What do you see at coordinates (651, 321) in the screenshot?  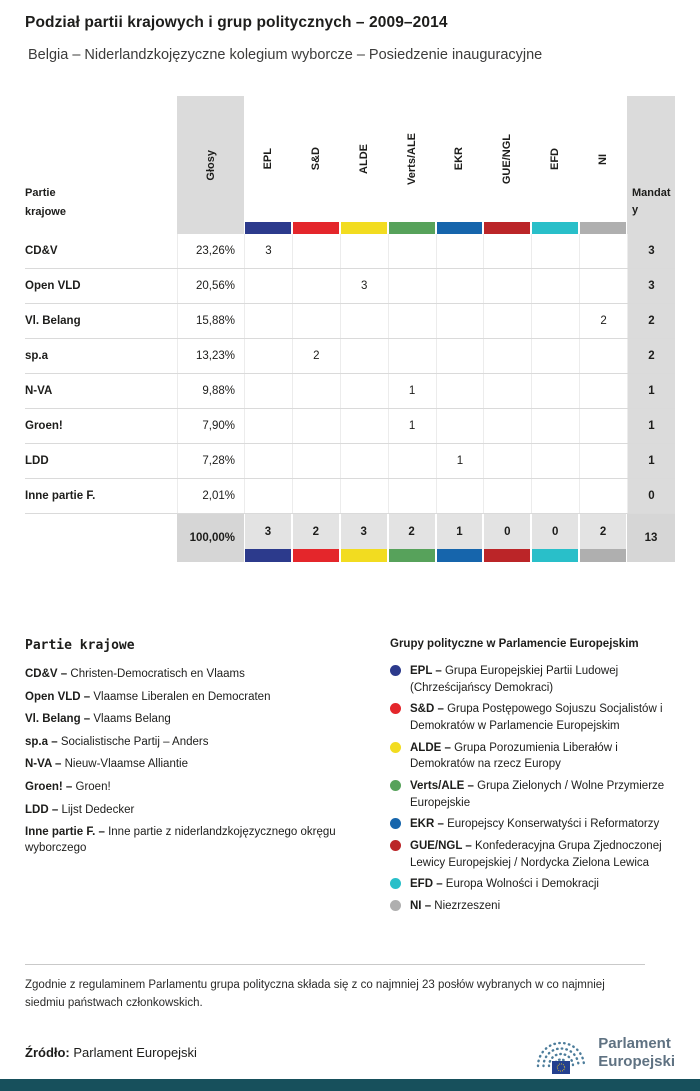 I see `mandates-cell: 2` at bounding box center [651, 321].